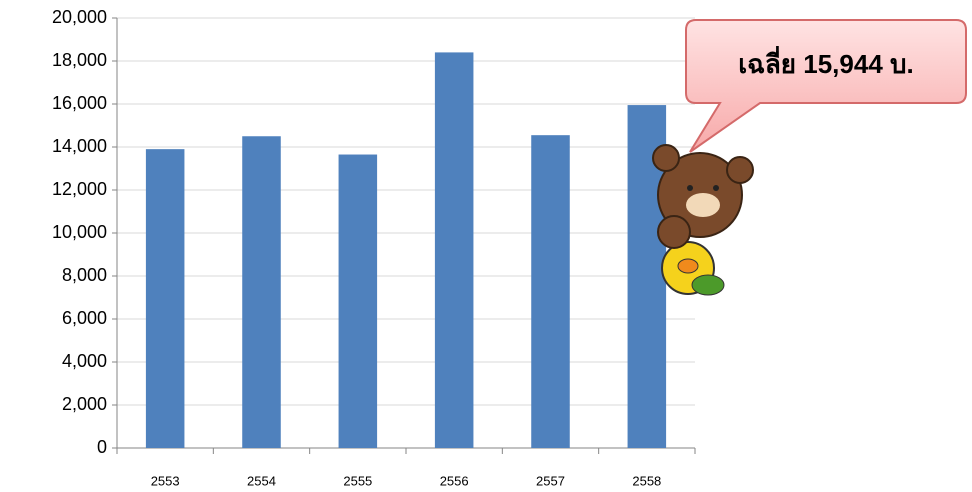 This screenshot has height=492, width=972. I want to click on y-tick-label: 2,000, so click(84, 404).